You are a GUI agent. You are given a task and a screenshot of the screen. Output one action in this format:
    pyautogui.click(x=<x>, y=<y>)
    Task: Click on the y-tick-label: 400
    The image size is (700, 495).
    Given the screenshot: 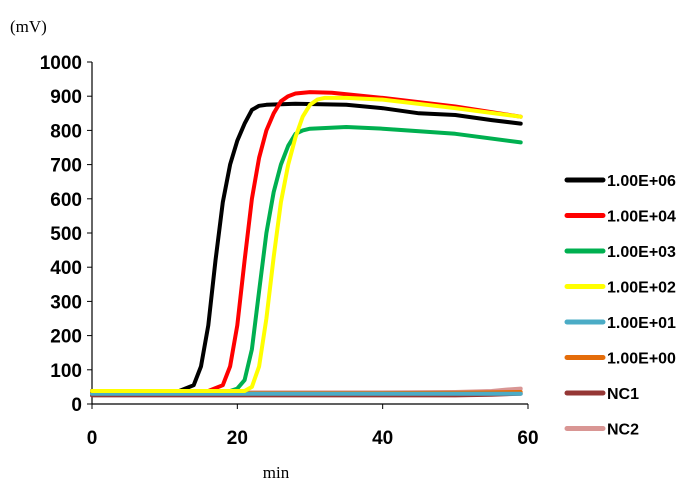 What is the action you would take?
    pyautogui.click(x=66, y=268)
    